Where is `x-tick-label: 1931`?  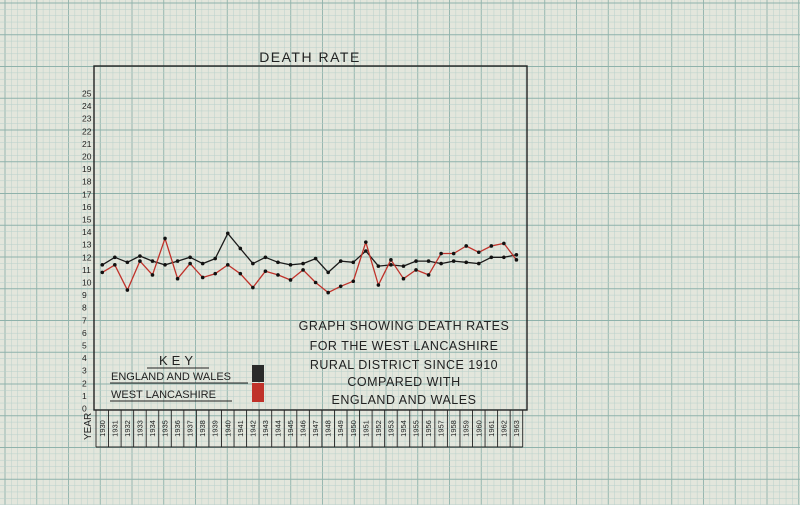
x-tick-label: 1931 is located at coordinates (114, 428).